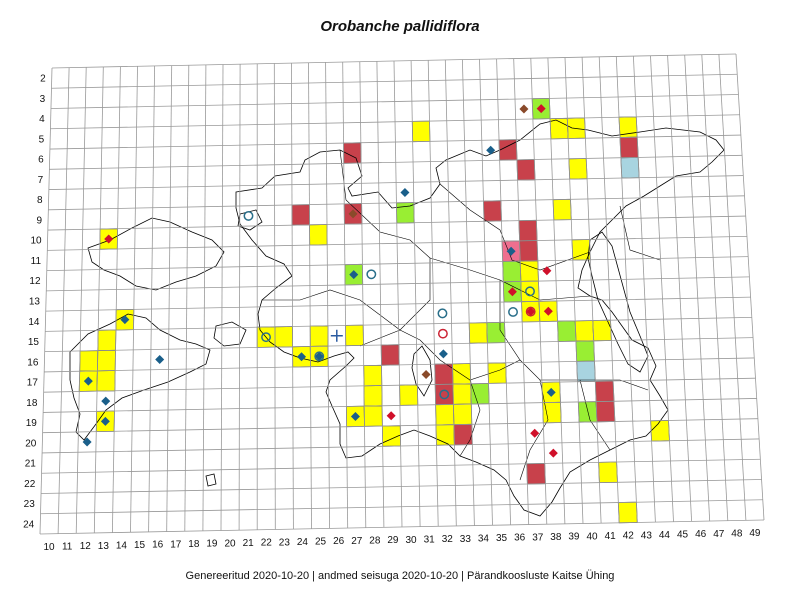 The height and width of the screenshot is (600, 800). Describe the element at coordinates (737, 534) in the screenshot. I see `column-label: 48` at that location.